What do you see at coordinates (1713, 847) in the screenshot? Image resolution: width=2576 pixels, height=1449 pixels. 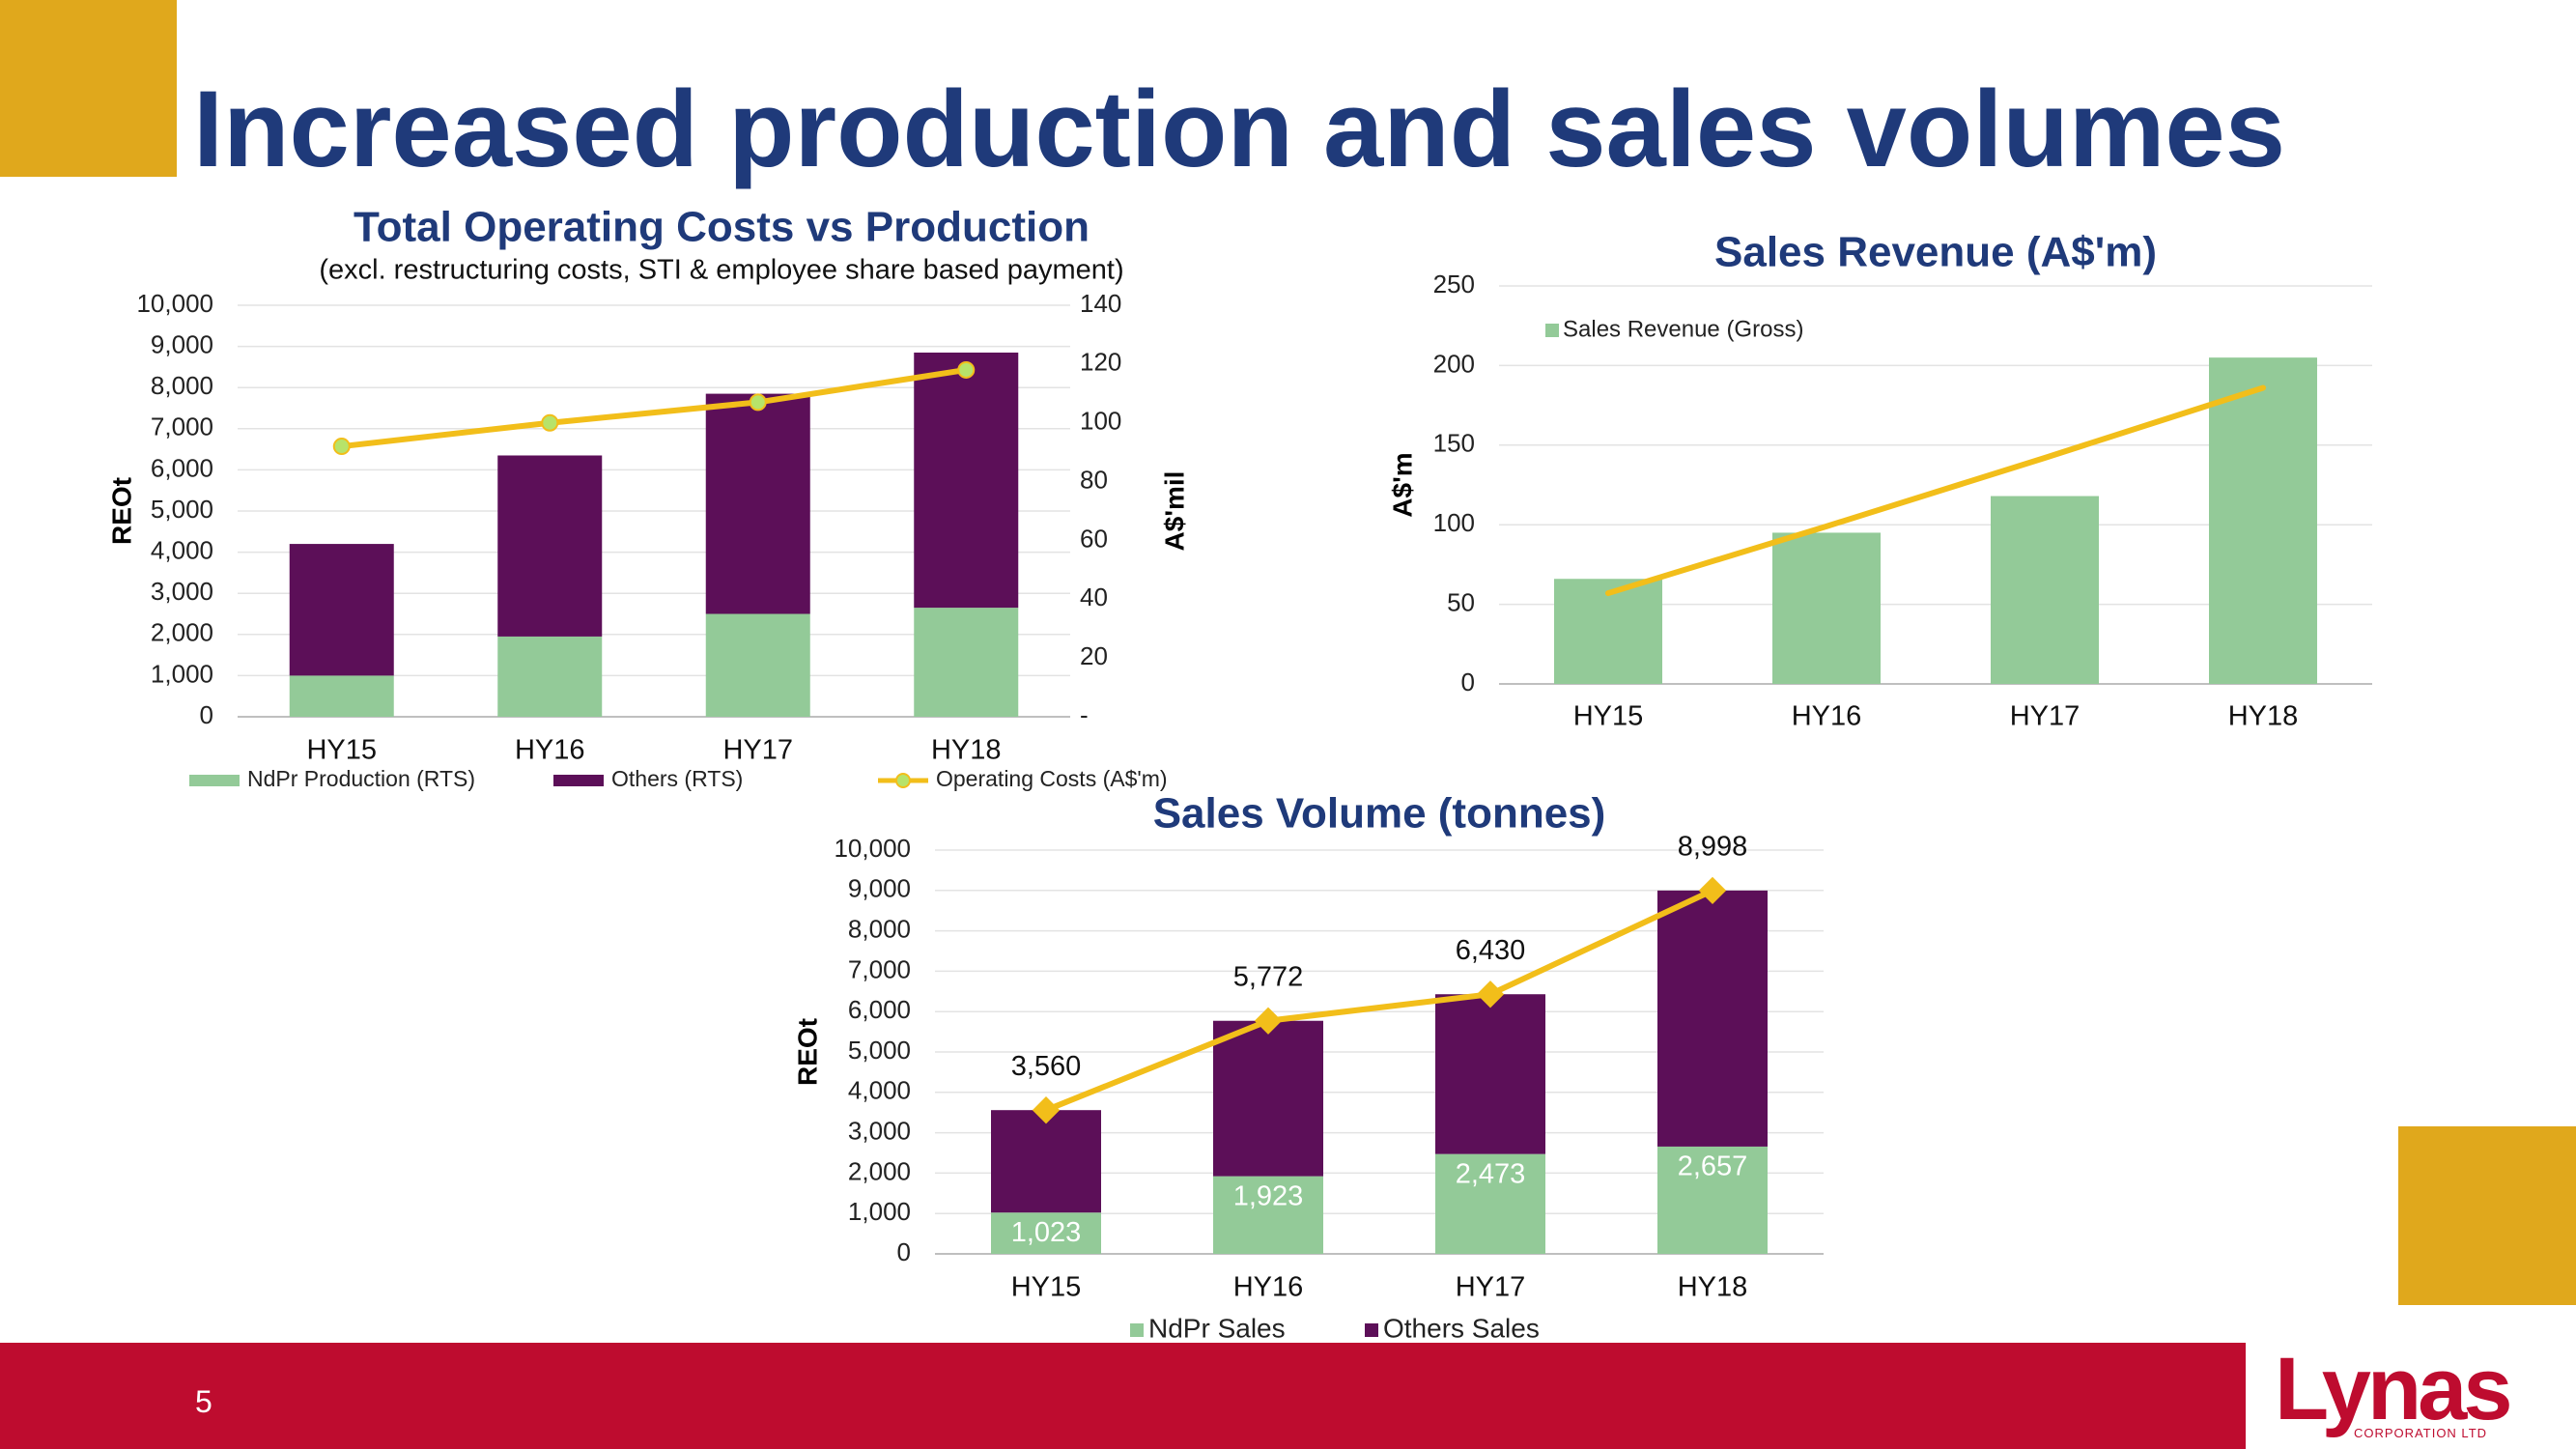 I see `line-data-label: 8,998` at bounding box center [1713, 847].